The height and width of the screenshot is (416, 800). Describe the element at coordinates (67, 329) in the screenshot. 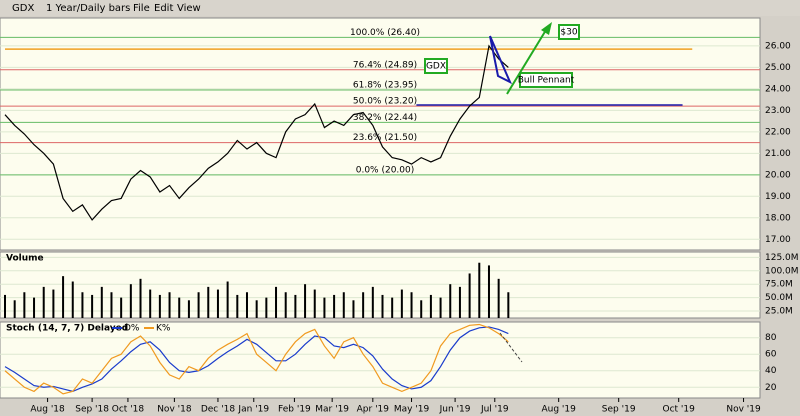

I see `panel-title: Stoch (14, 7, 7) Delayed` at that location.